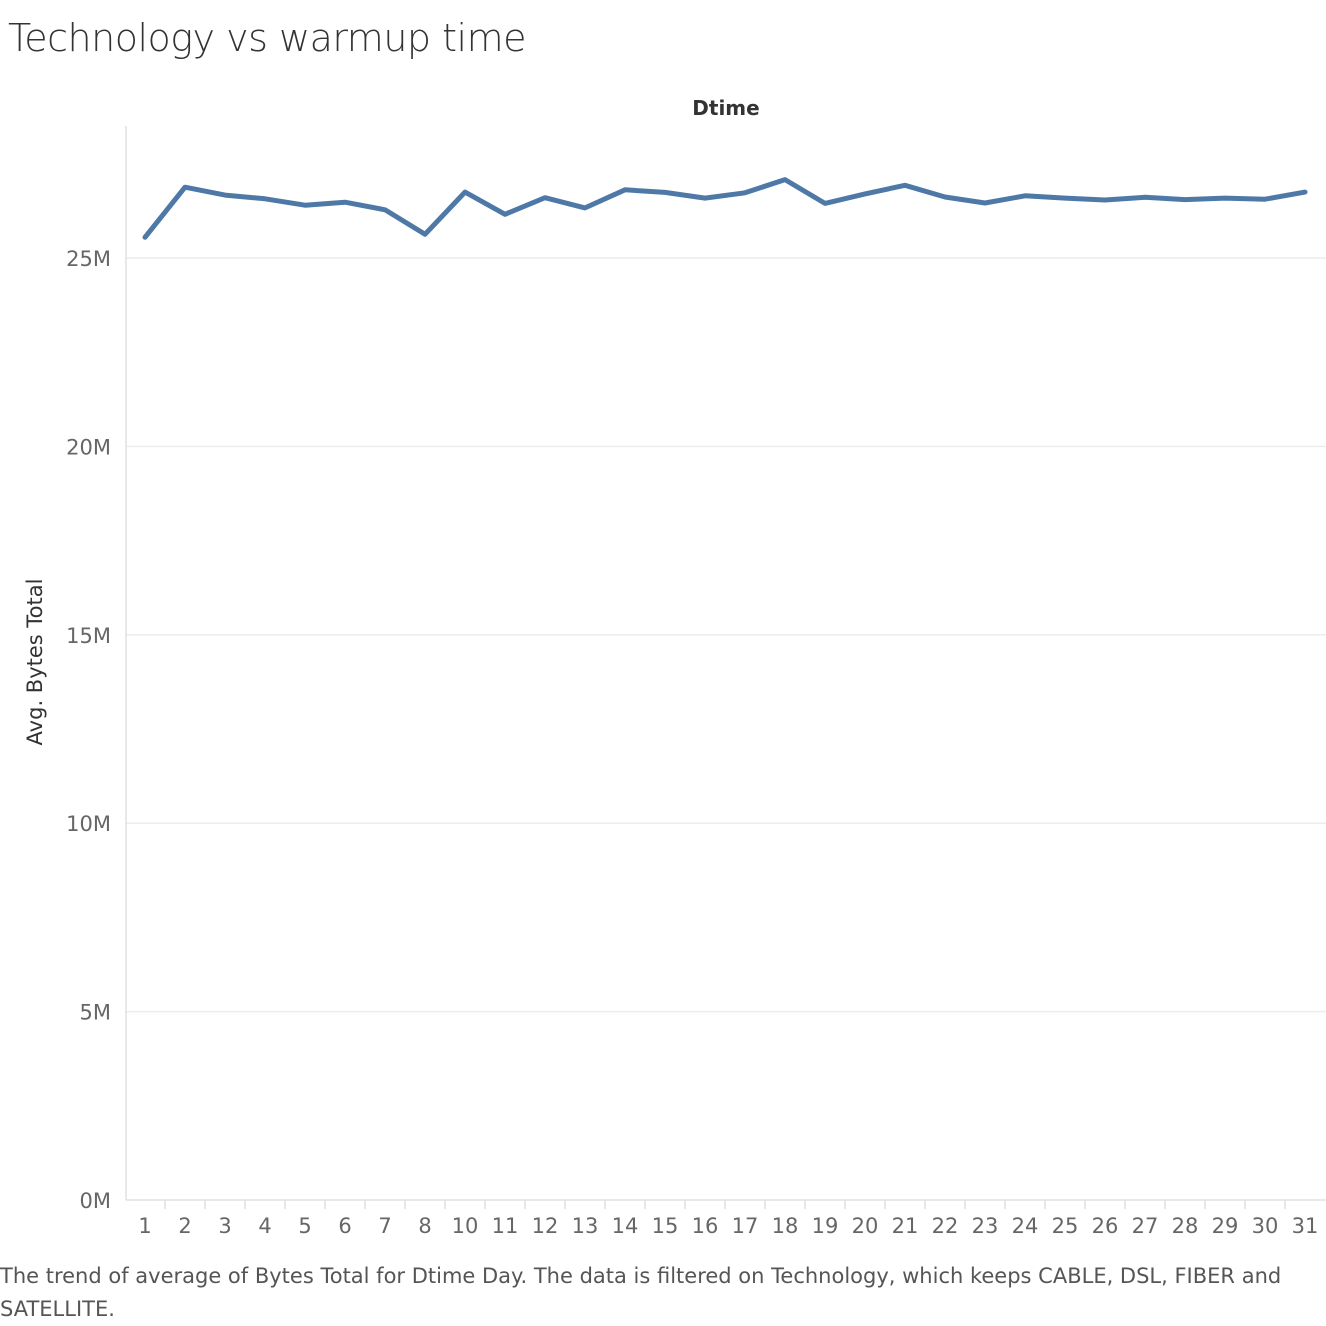 Image resolution: width=1326 pixels, height=1326 pixels. I want to click on x-tick-label: 1, so click(144, 1226).